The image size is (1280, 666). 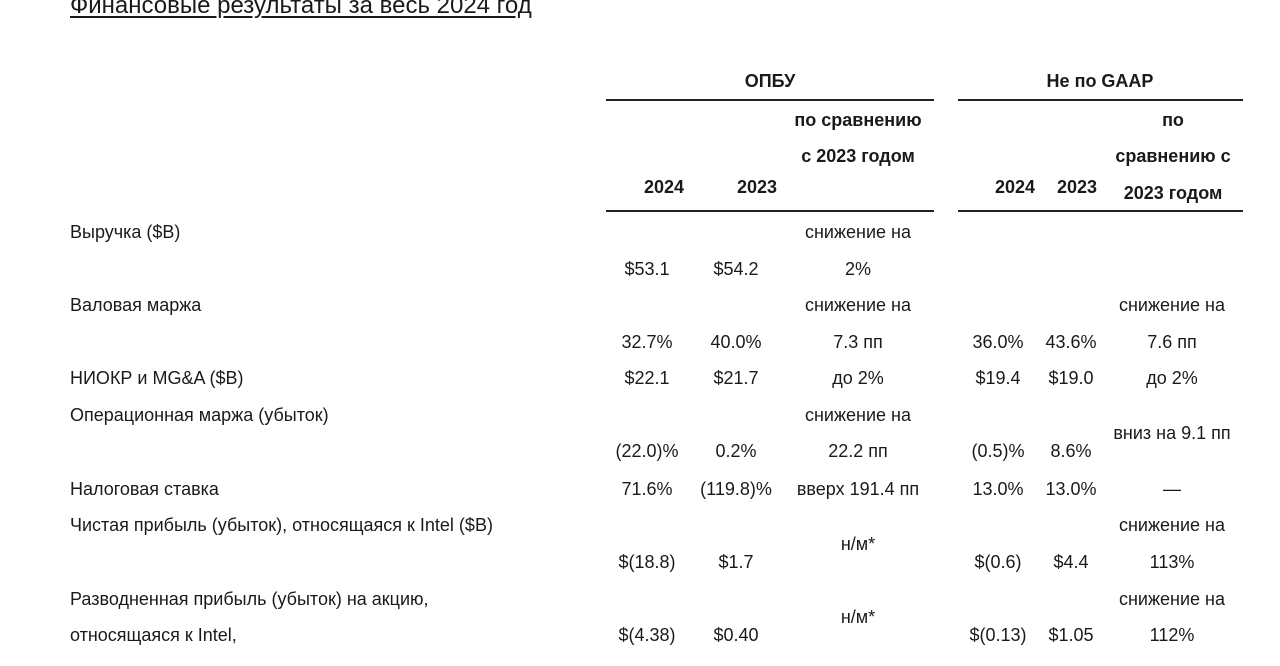 What do you see at coordinates (998, 489) in the screenshot?
I see `cell-tax-rate-nongaap-2024: 13.0%` at bounding box center [998, 489].